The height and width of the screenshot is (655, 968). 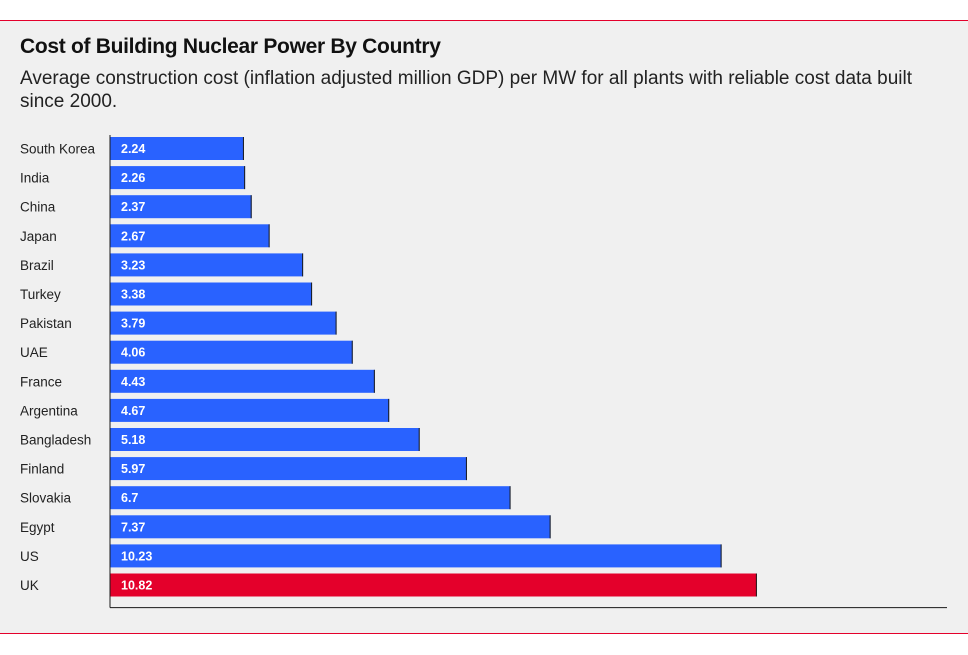 What do you see at coordinates (133, 382) in the screenshot?
I see `value-label: 4.43` at bounding box center [133, 382].